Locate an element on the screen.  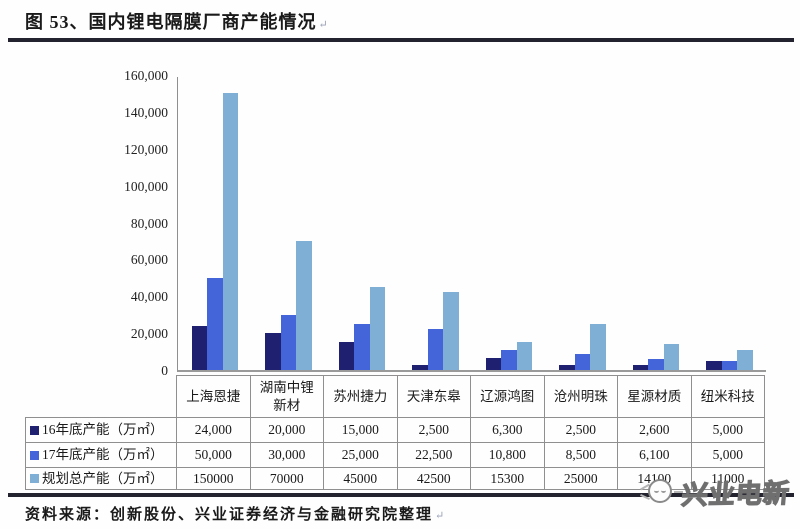
y-axis-tick-label: 60,000 is located at coordinates (149, 260).